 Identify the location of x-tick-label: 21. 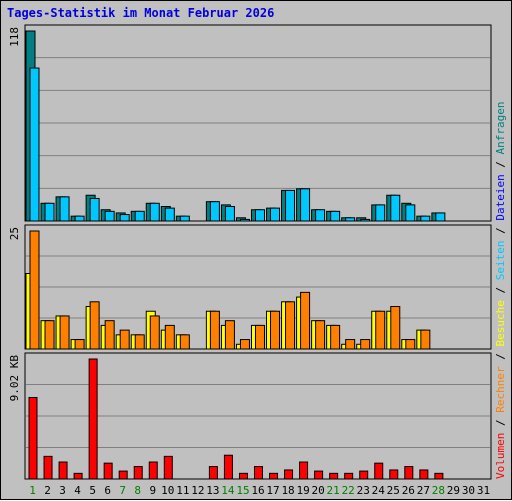
(333, 490).